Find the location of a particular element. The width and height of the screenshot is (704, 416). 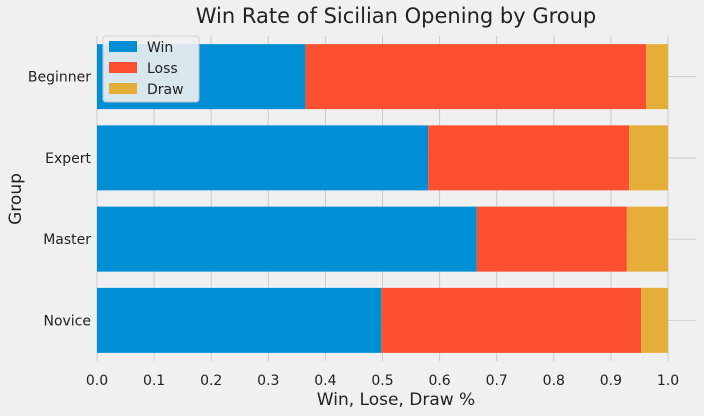

x-tick-label: 0.5 is located at coordinates (382, 381).